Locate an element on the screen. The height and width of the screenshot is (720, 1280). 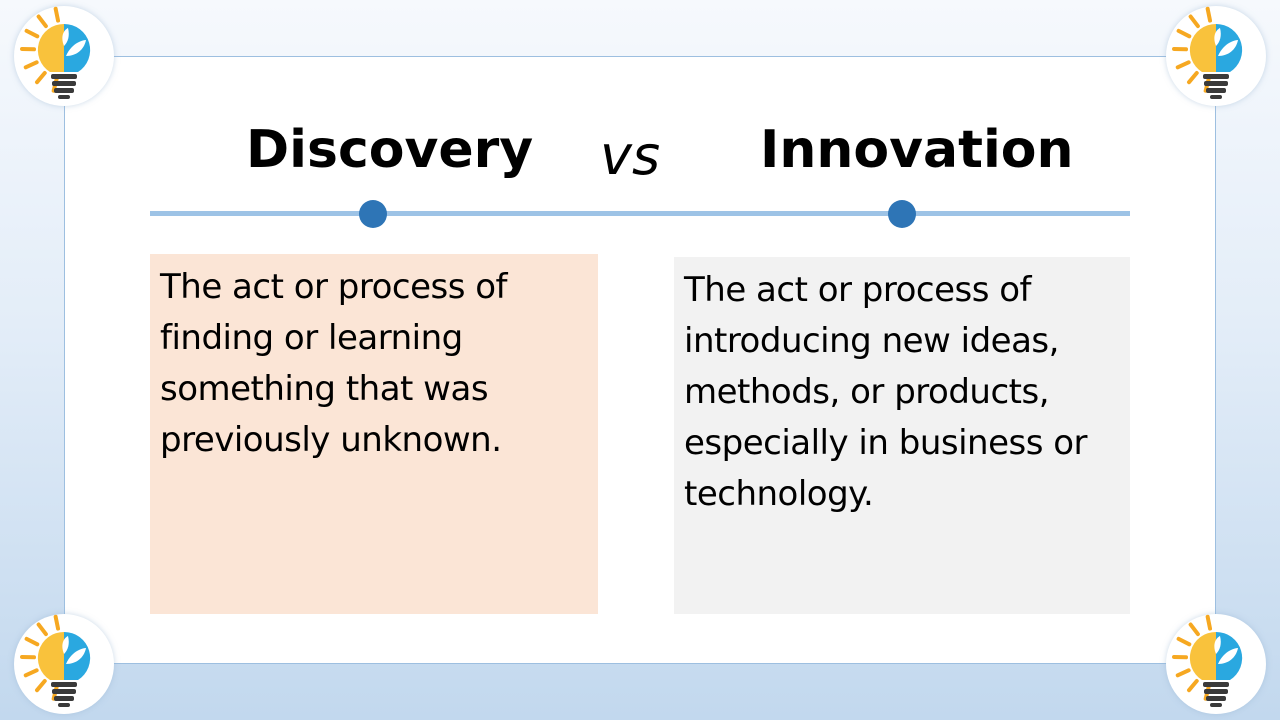
vs-label: vs is located at coordinates (630, 155).